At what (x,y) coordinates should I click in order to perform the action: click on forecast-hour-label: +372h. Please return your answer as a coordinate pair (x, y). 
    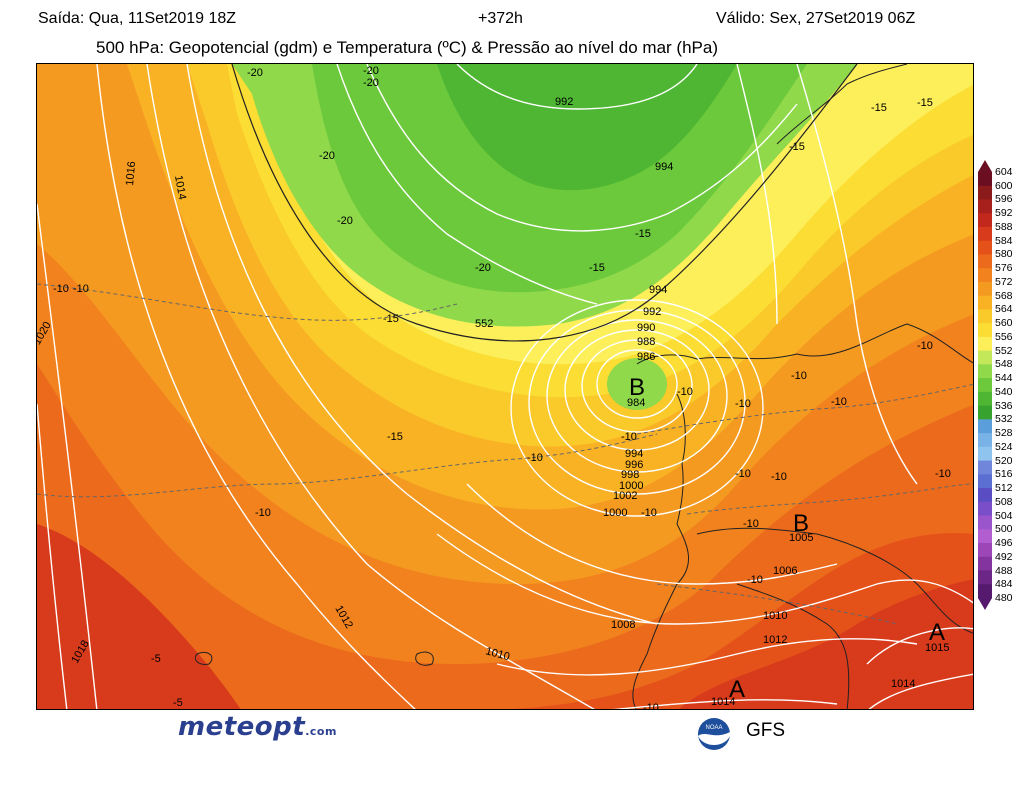
    Looking at the image, I should click on (500, 18).